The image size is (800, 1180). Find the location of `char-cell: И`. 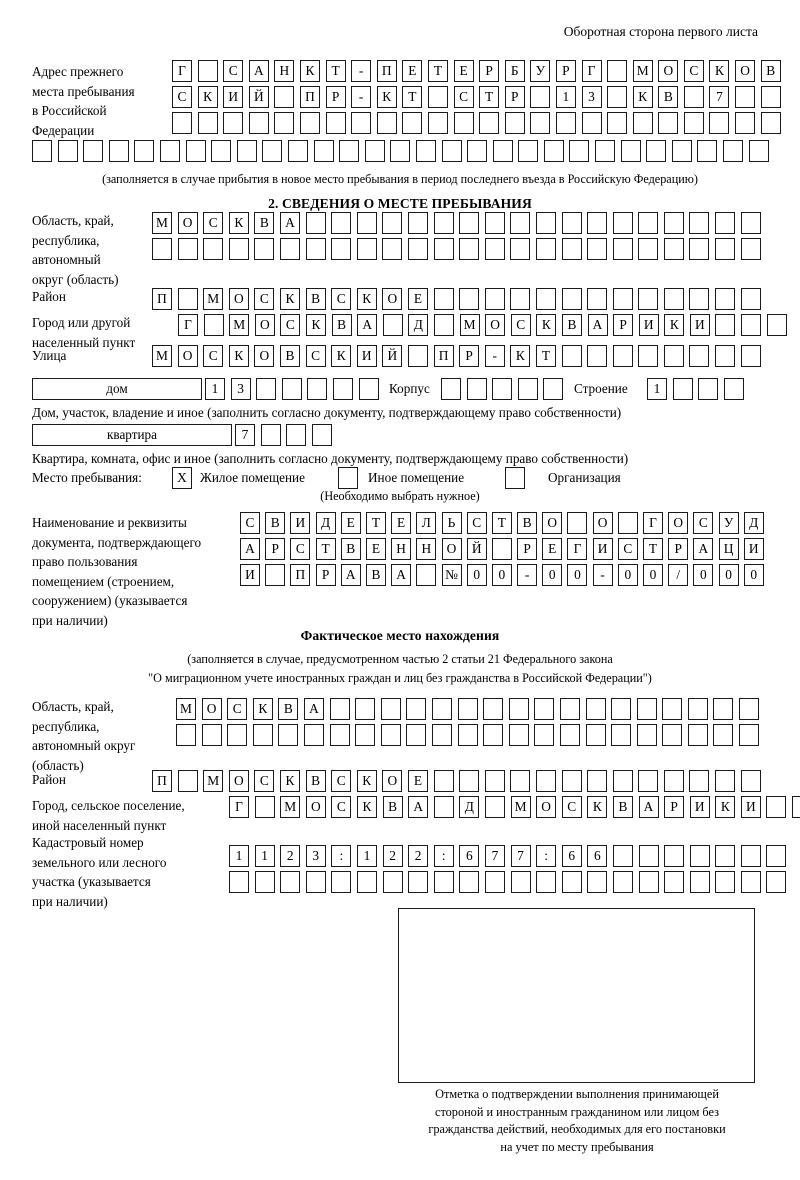

char-cell: И is located at coordinates (750, 807).